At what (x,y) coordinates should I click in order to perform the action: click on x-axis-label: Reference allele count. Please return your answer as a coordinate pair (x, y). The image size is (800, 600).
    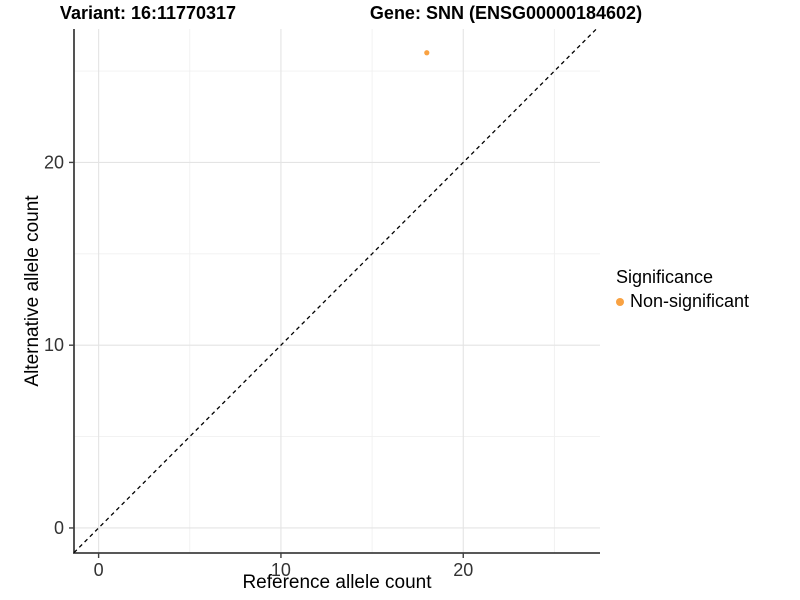
    Looking at the image, I should click on (337, 582).